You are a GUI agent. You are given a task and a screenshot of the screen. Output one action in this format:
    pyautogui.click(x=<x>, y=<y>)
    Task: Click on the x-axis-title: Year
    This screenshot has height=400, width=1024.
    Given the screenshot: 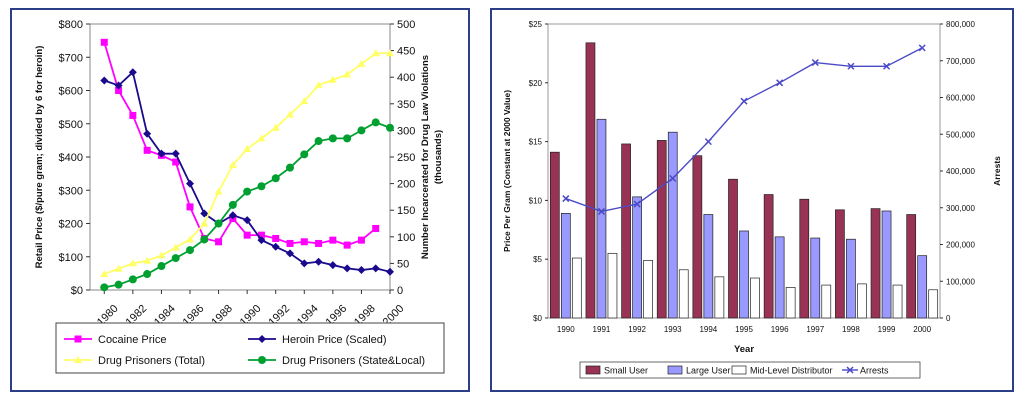 What is the action you would take?
    pyautogui.click(x=744, y=349)
    